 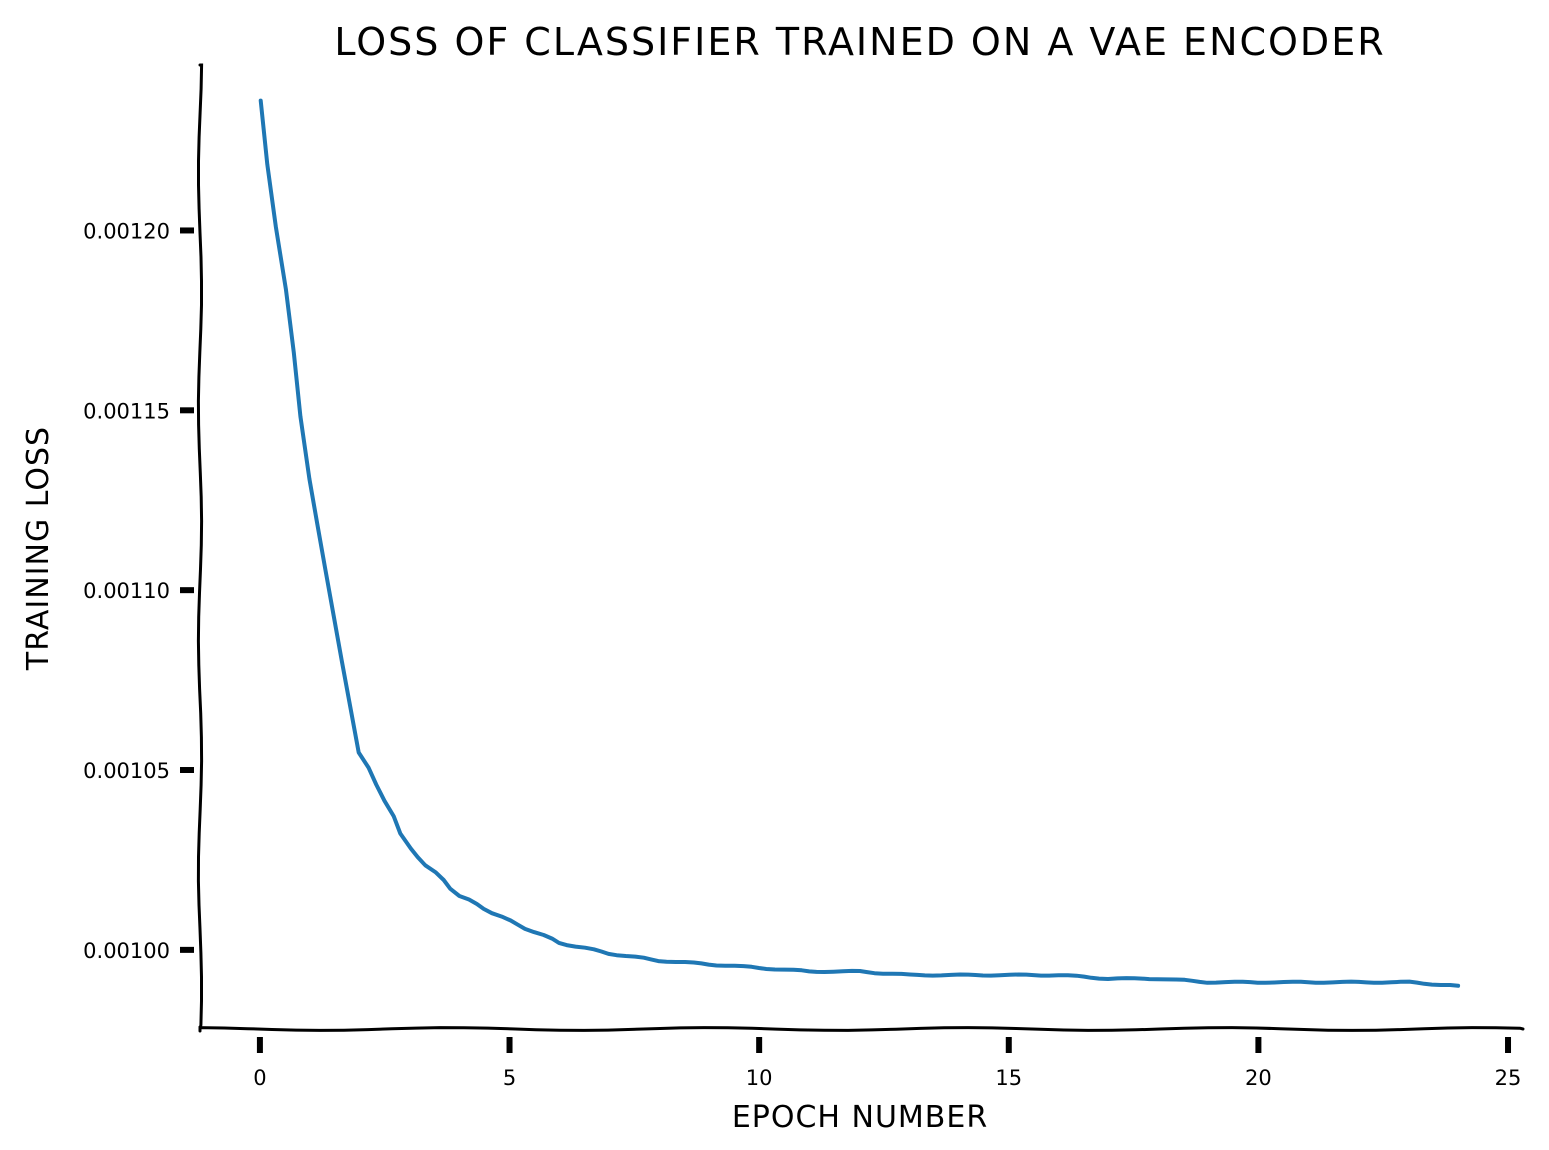 What do you see at coordinates (1508, 1078) in the screenshot?
I see `x-tick-label: 25` at bounding box center [1508, 1078].